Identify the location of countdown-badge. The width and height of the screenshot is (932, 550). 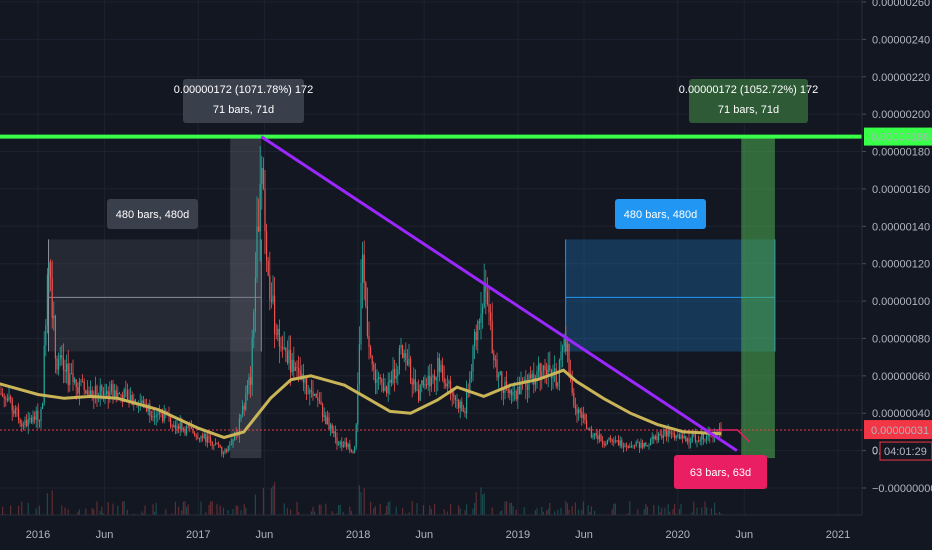
(905, 451).